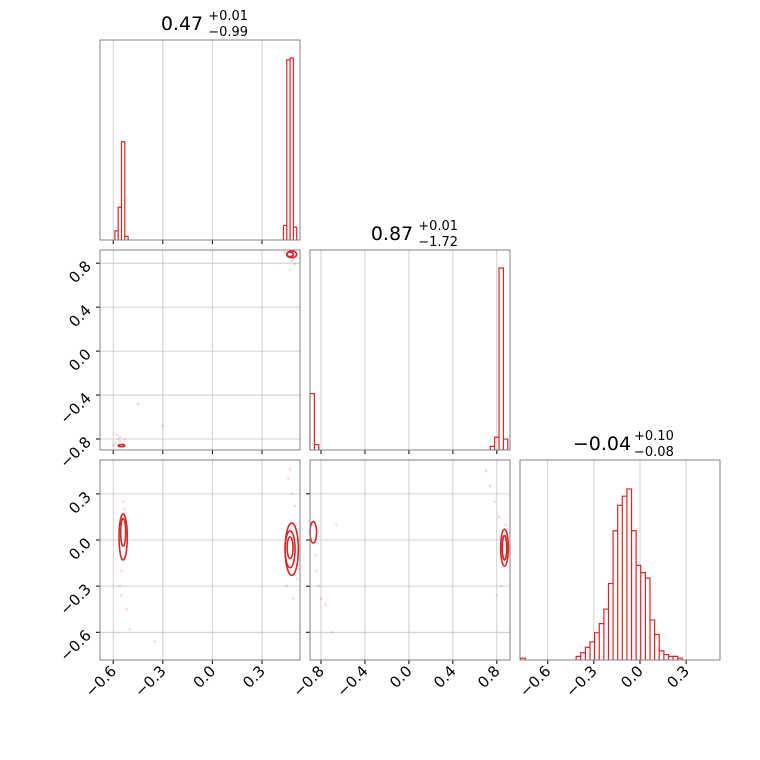  What do you see at coordinates (150, 681) in the screenshot?
I see `x-tick-label-0-1: −0.3` at bounding box center [150, 681].